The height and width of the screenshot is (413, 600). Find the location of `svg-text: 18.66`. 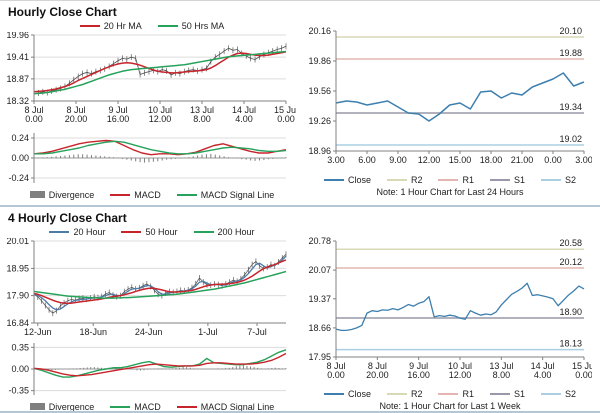

svg-text: 18.66 is located at coordinates (319, 328).